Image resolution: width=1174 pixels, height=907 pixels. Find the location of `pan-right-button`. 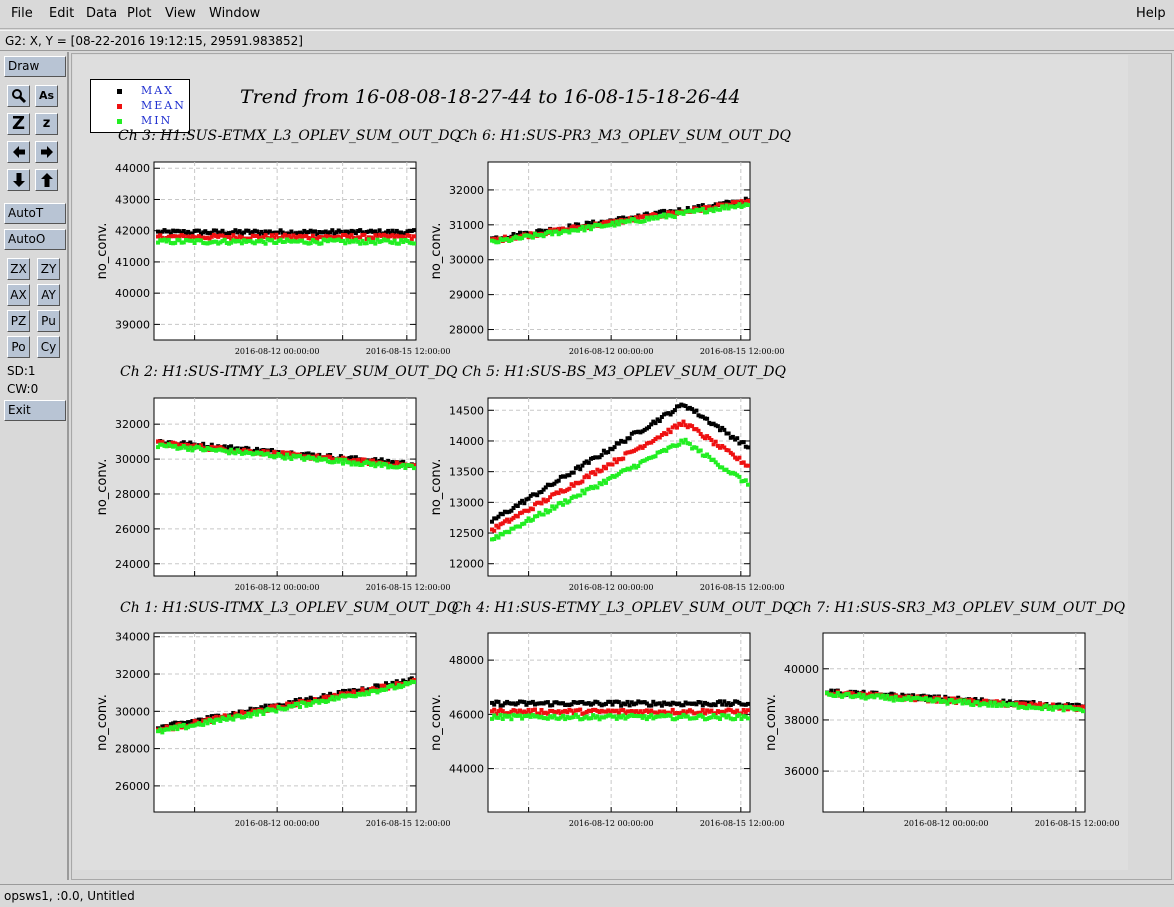

pan-right-button is located at coordinates (46, 152).